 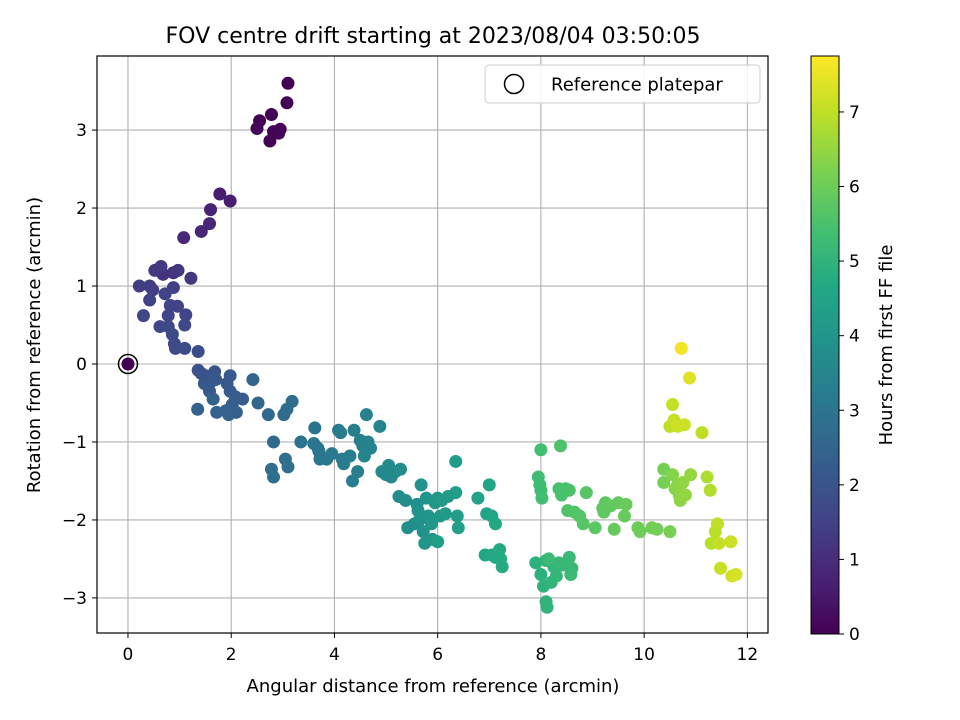 I want to click on y-axis-ticks: −3 −2 −1 0 1 2 3, so click(x=79, y=365).